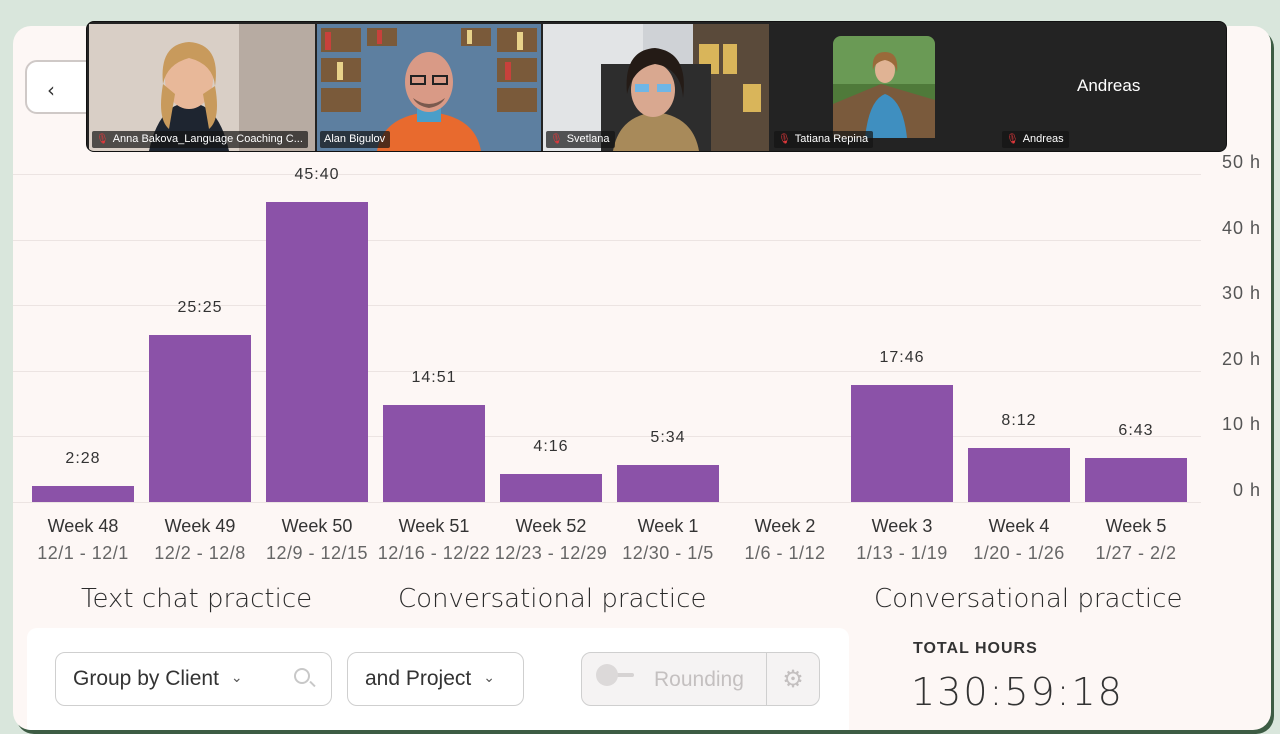  I want to click on bar-value-label: 6:43, so click(1136, 430).